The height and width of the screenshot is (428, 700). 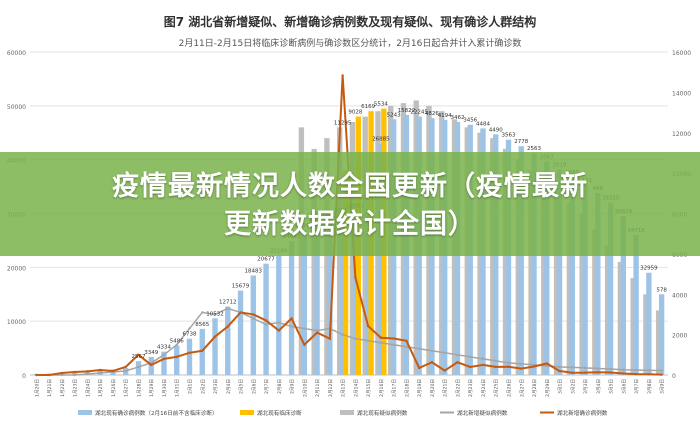 I want to click on bar-value-label: 578, so click(x=661, y=290).